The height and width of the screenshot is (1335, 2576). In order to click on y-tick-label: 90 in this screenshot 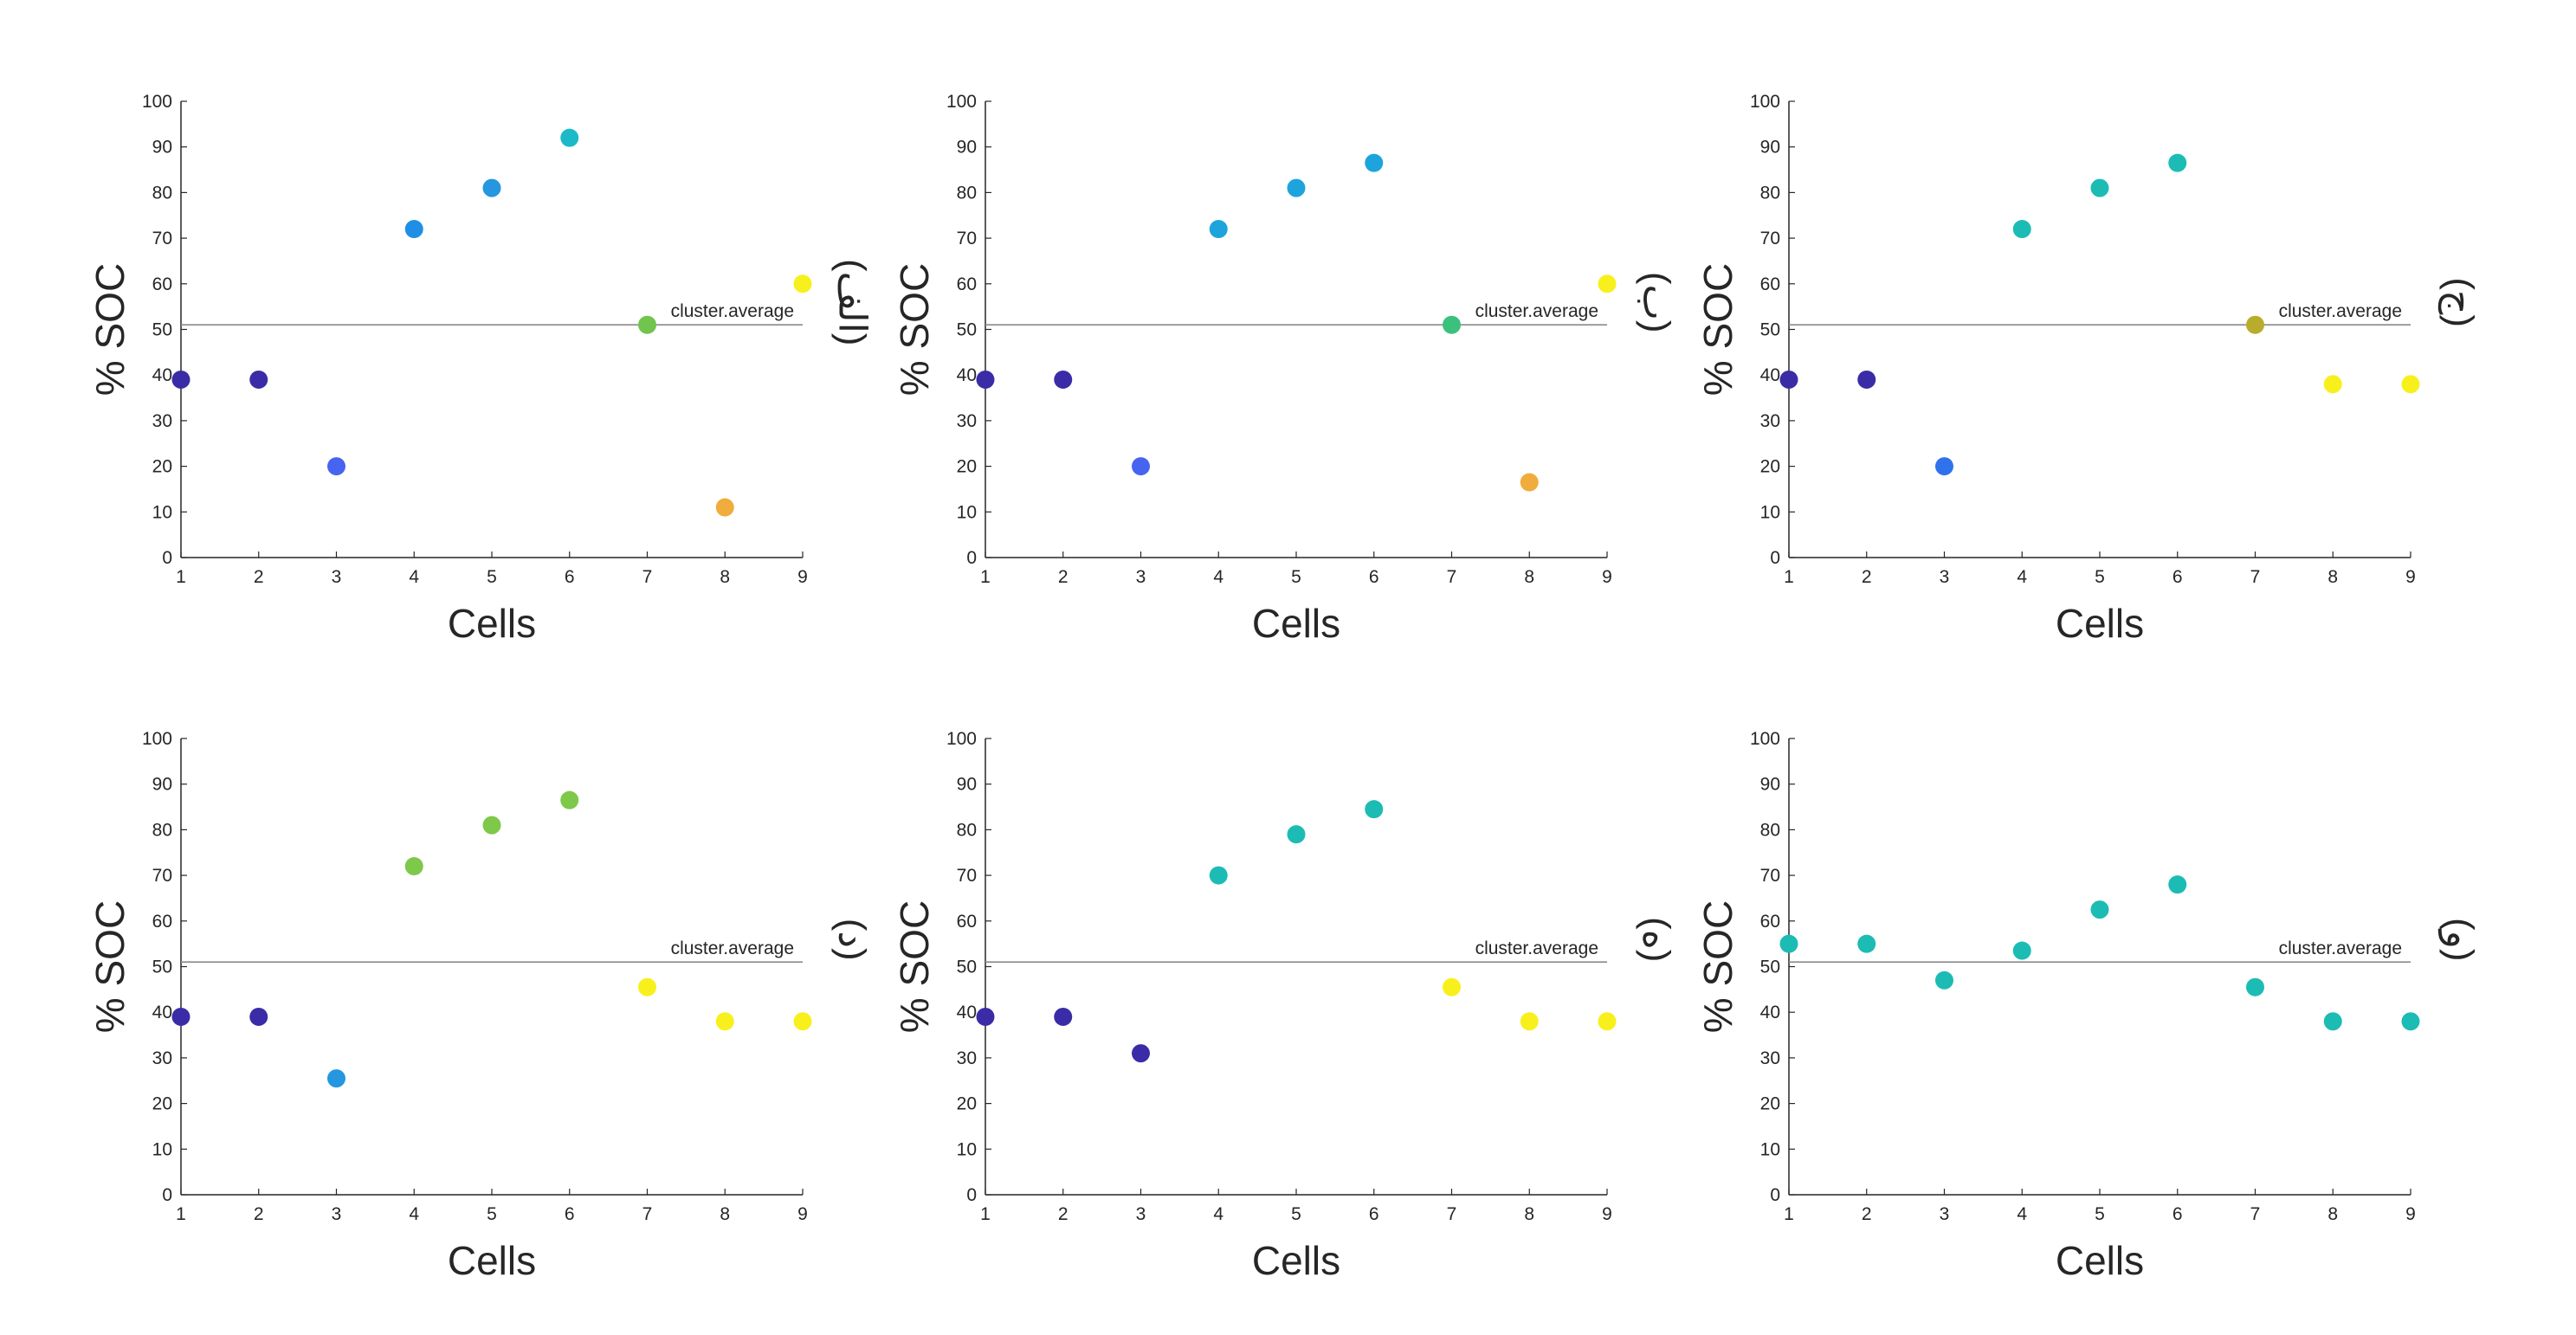, I will do `click(1770, 785)`.